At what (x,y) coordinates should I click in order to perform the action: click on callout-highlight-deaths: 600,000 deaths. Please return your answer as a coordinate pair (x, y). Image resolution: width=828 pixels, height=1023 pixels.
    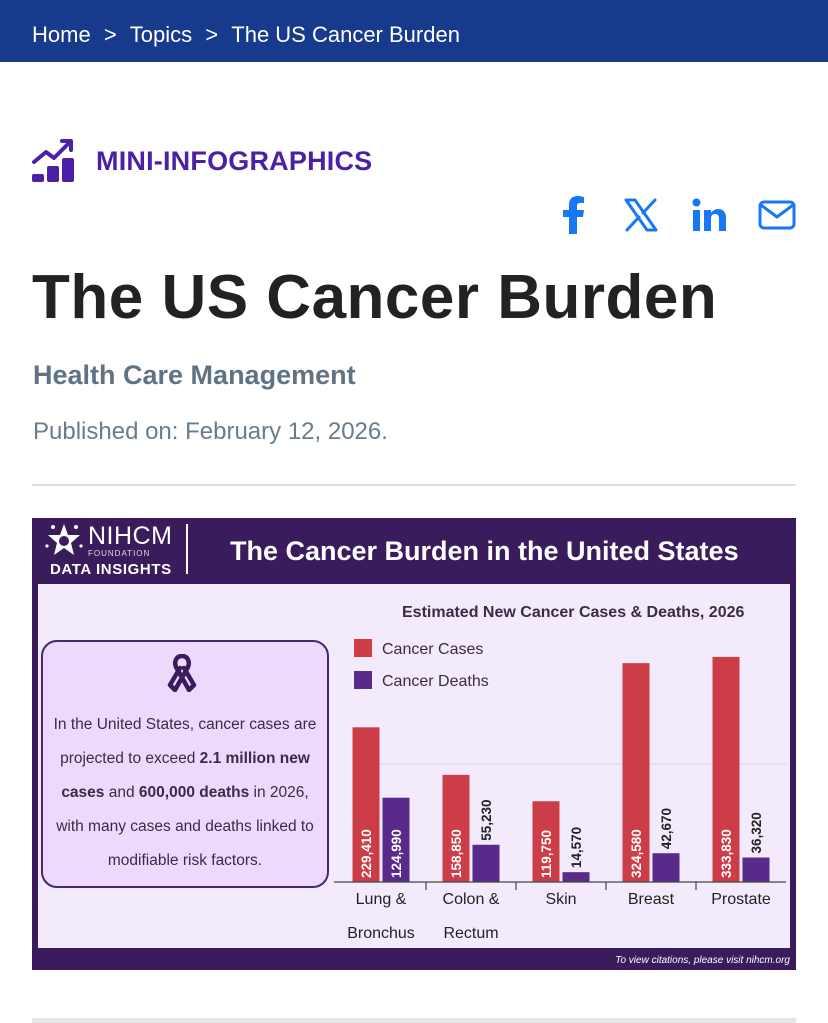
    Looking at the image, I should click on (194, 792).